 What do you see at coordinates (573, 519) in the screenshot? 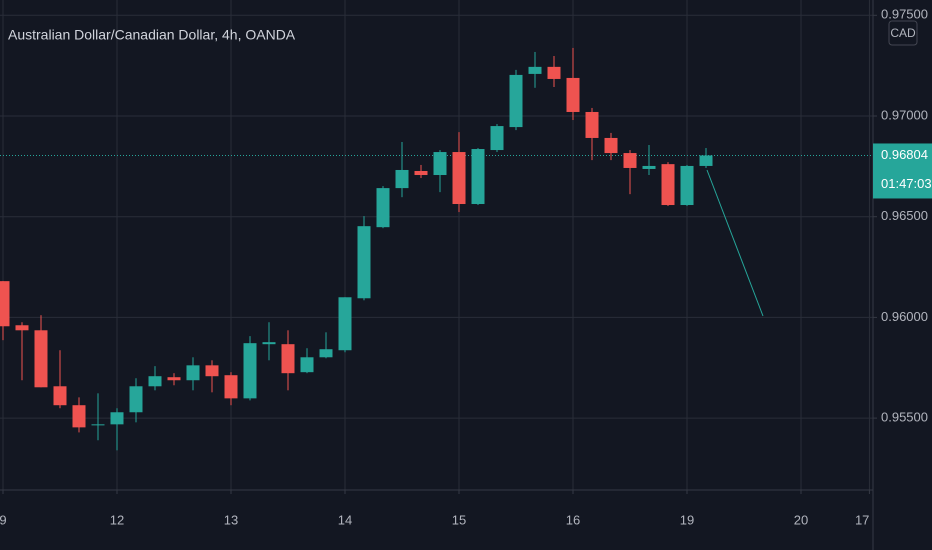
I see `x-tick-label: 16` at bounding box center [573, 519].